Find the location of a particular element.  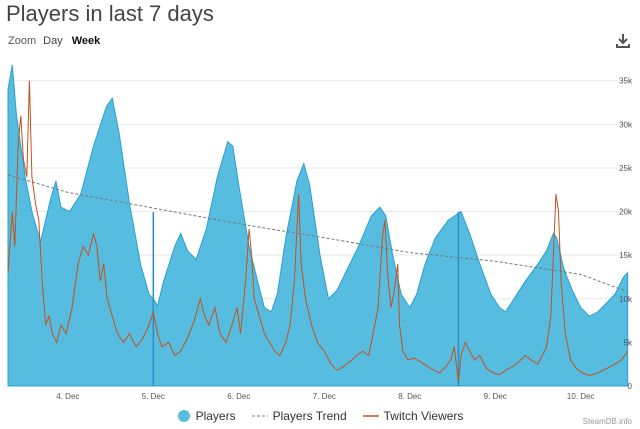

legend-label-players: Players is located at coordinates (215, 416).